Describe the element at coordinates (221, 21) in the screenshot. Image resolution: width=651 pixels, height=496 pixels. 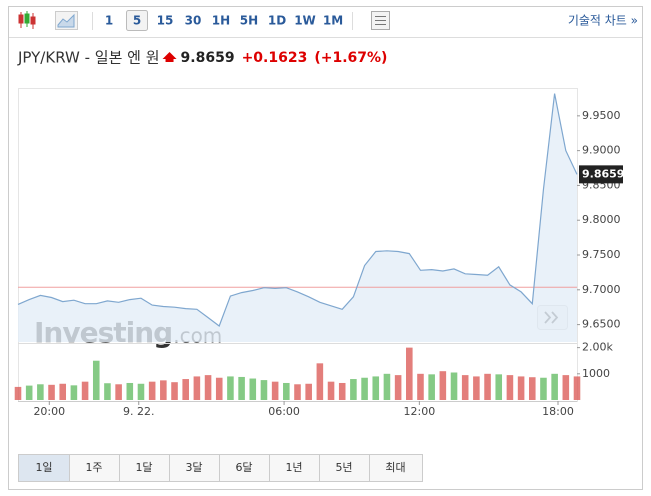
I see `interval-button: 1H` at that location.